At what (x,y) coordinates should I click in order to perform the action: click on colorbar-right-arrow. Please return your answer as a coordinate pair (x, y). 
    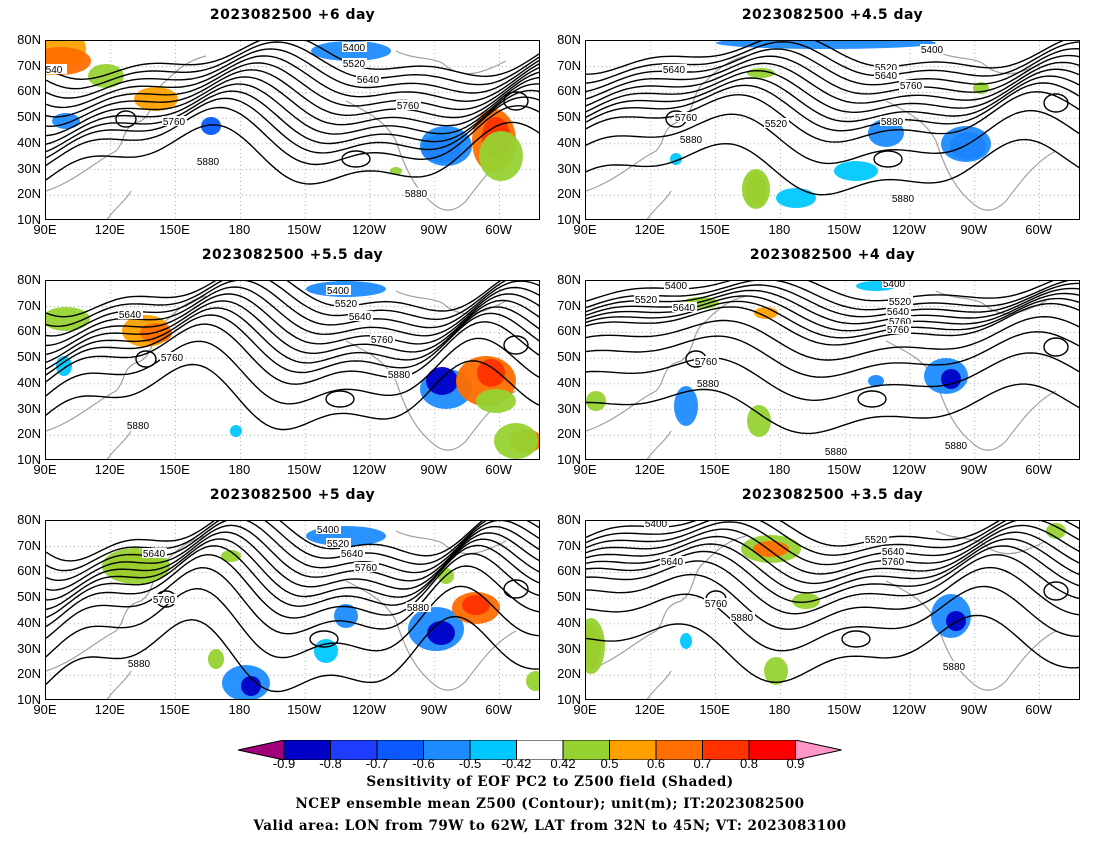
    Looking at the image, I should click on (818, 750).